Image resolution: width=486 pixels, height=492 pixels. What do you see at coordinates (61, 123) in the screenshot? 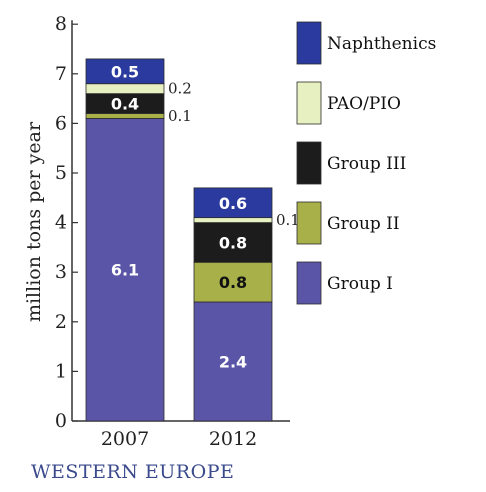
I see `y-tick-label: 6` at bounding box center [61, 123].